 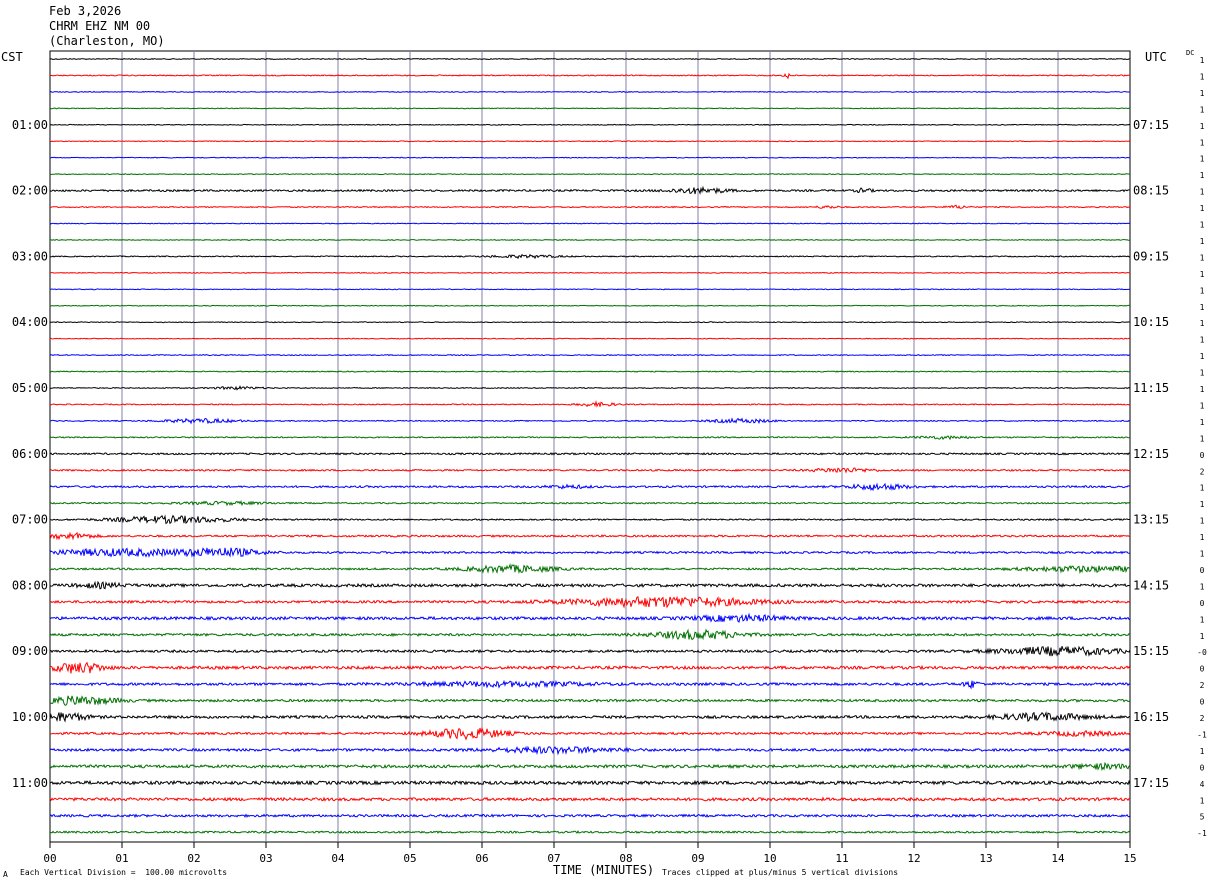 I want to click on right-hour-label: 11:15, so click(x=1151, y=388).